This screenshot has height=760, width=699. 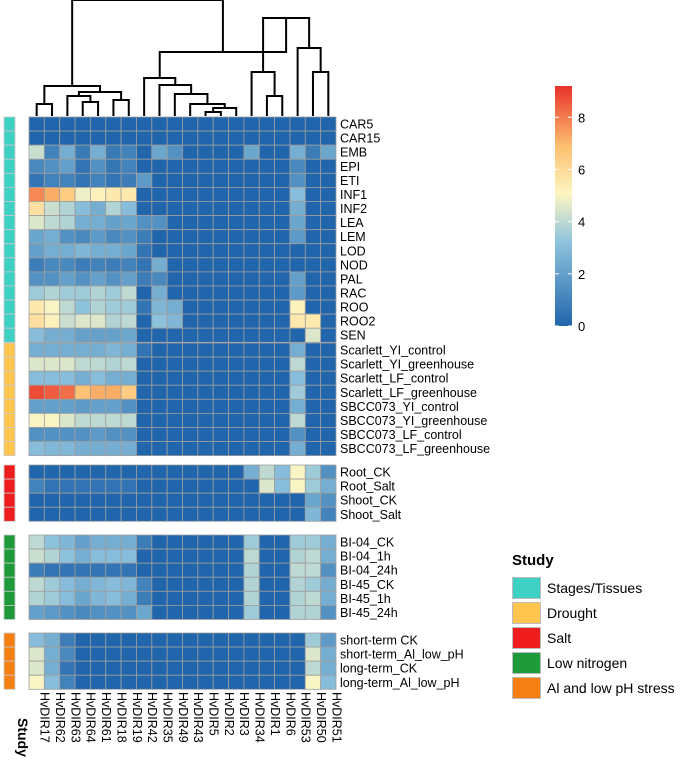 I want to click on row-label: SBCC073_LF_greenhouse, so click(x=415, y=449).